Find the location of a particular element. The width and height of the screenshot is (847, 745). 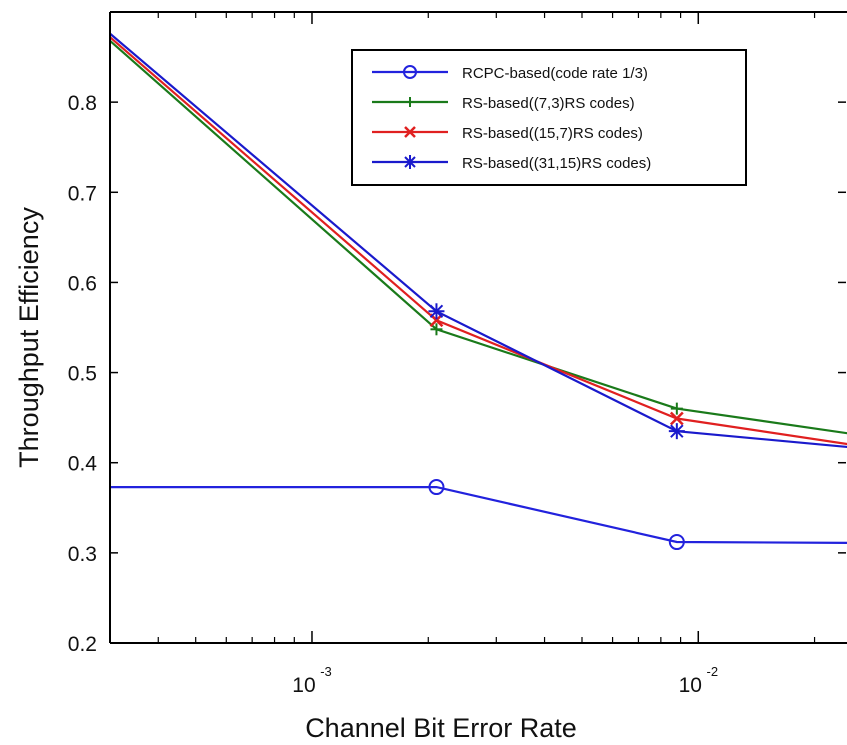

y-tick-label: 0.7 is located at coordinates (82, 193).